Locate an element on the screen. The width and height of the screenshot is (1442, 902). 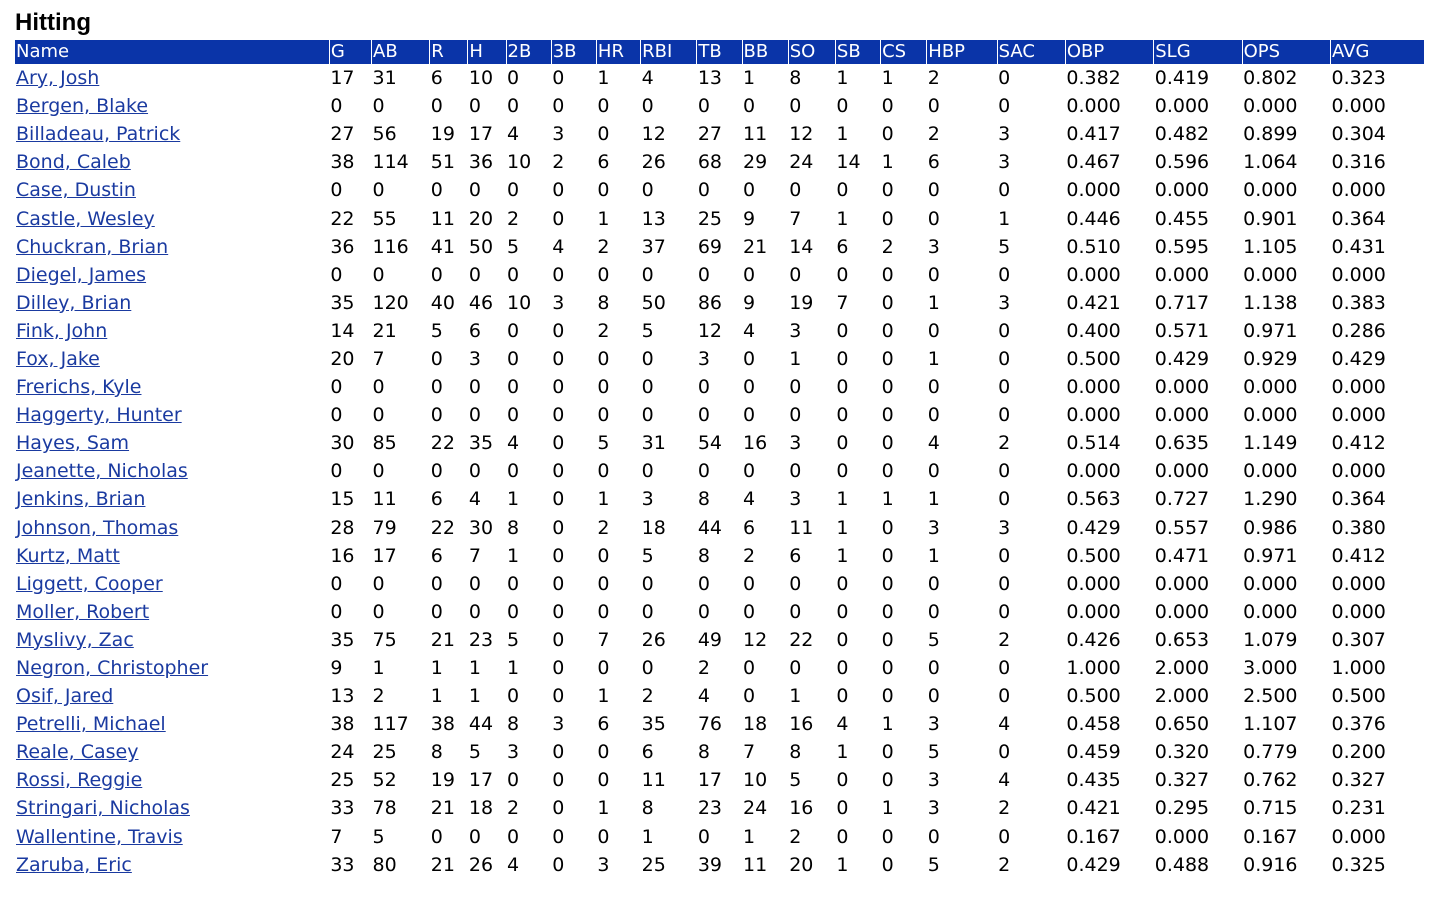
stat-cell-tb: 0 is located at coordinates (703, 836).